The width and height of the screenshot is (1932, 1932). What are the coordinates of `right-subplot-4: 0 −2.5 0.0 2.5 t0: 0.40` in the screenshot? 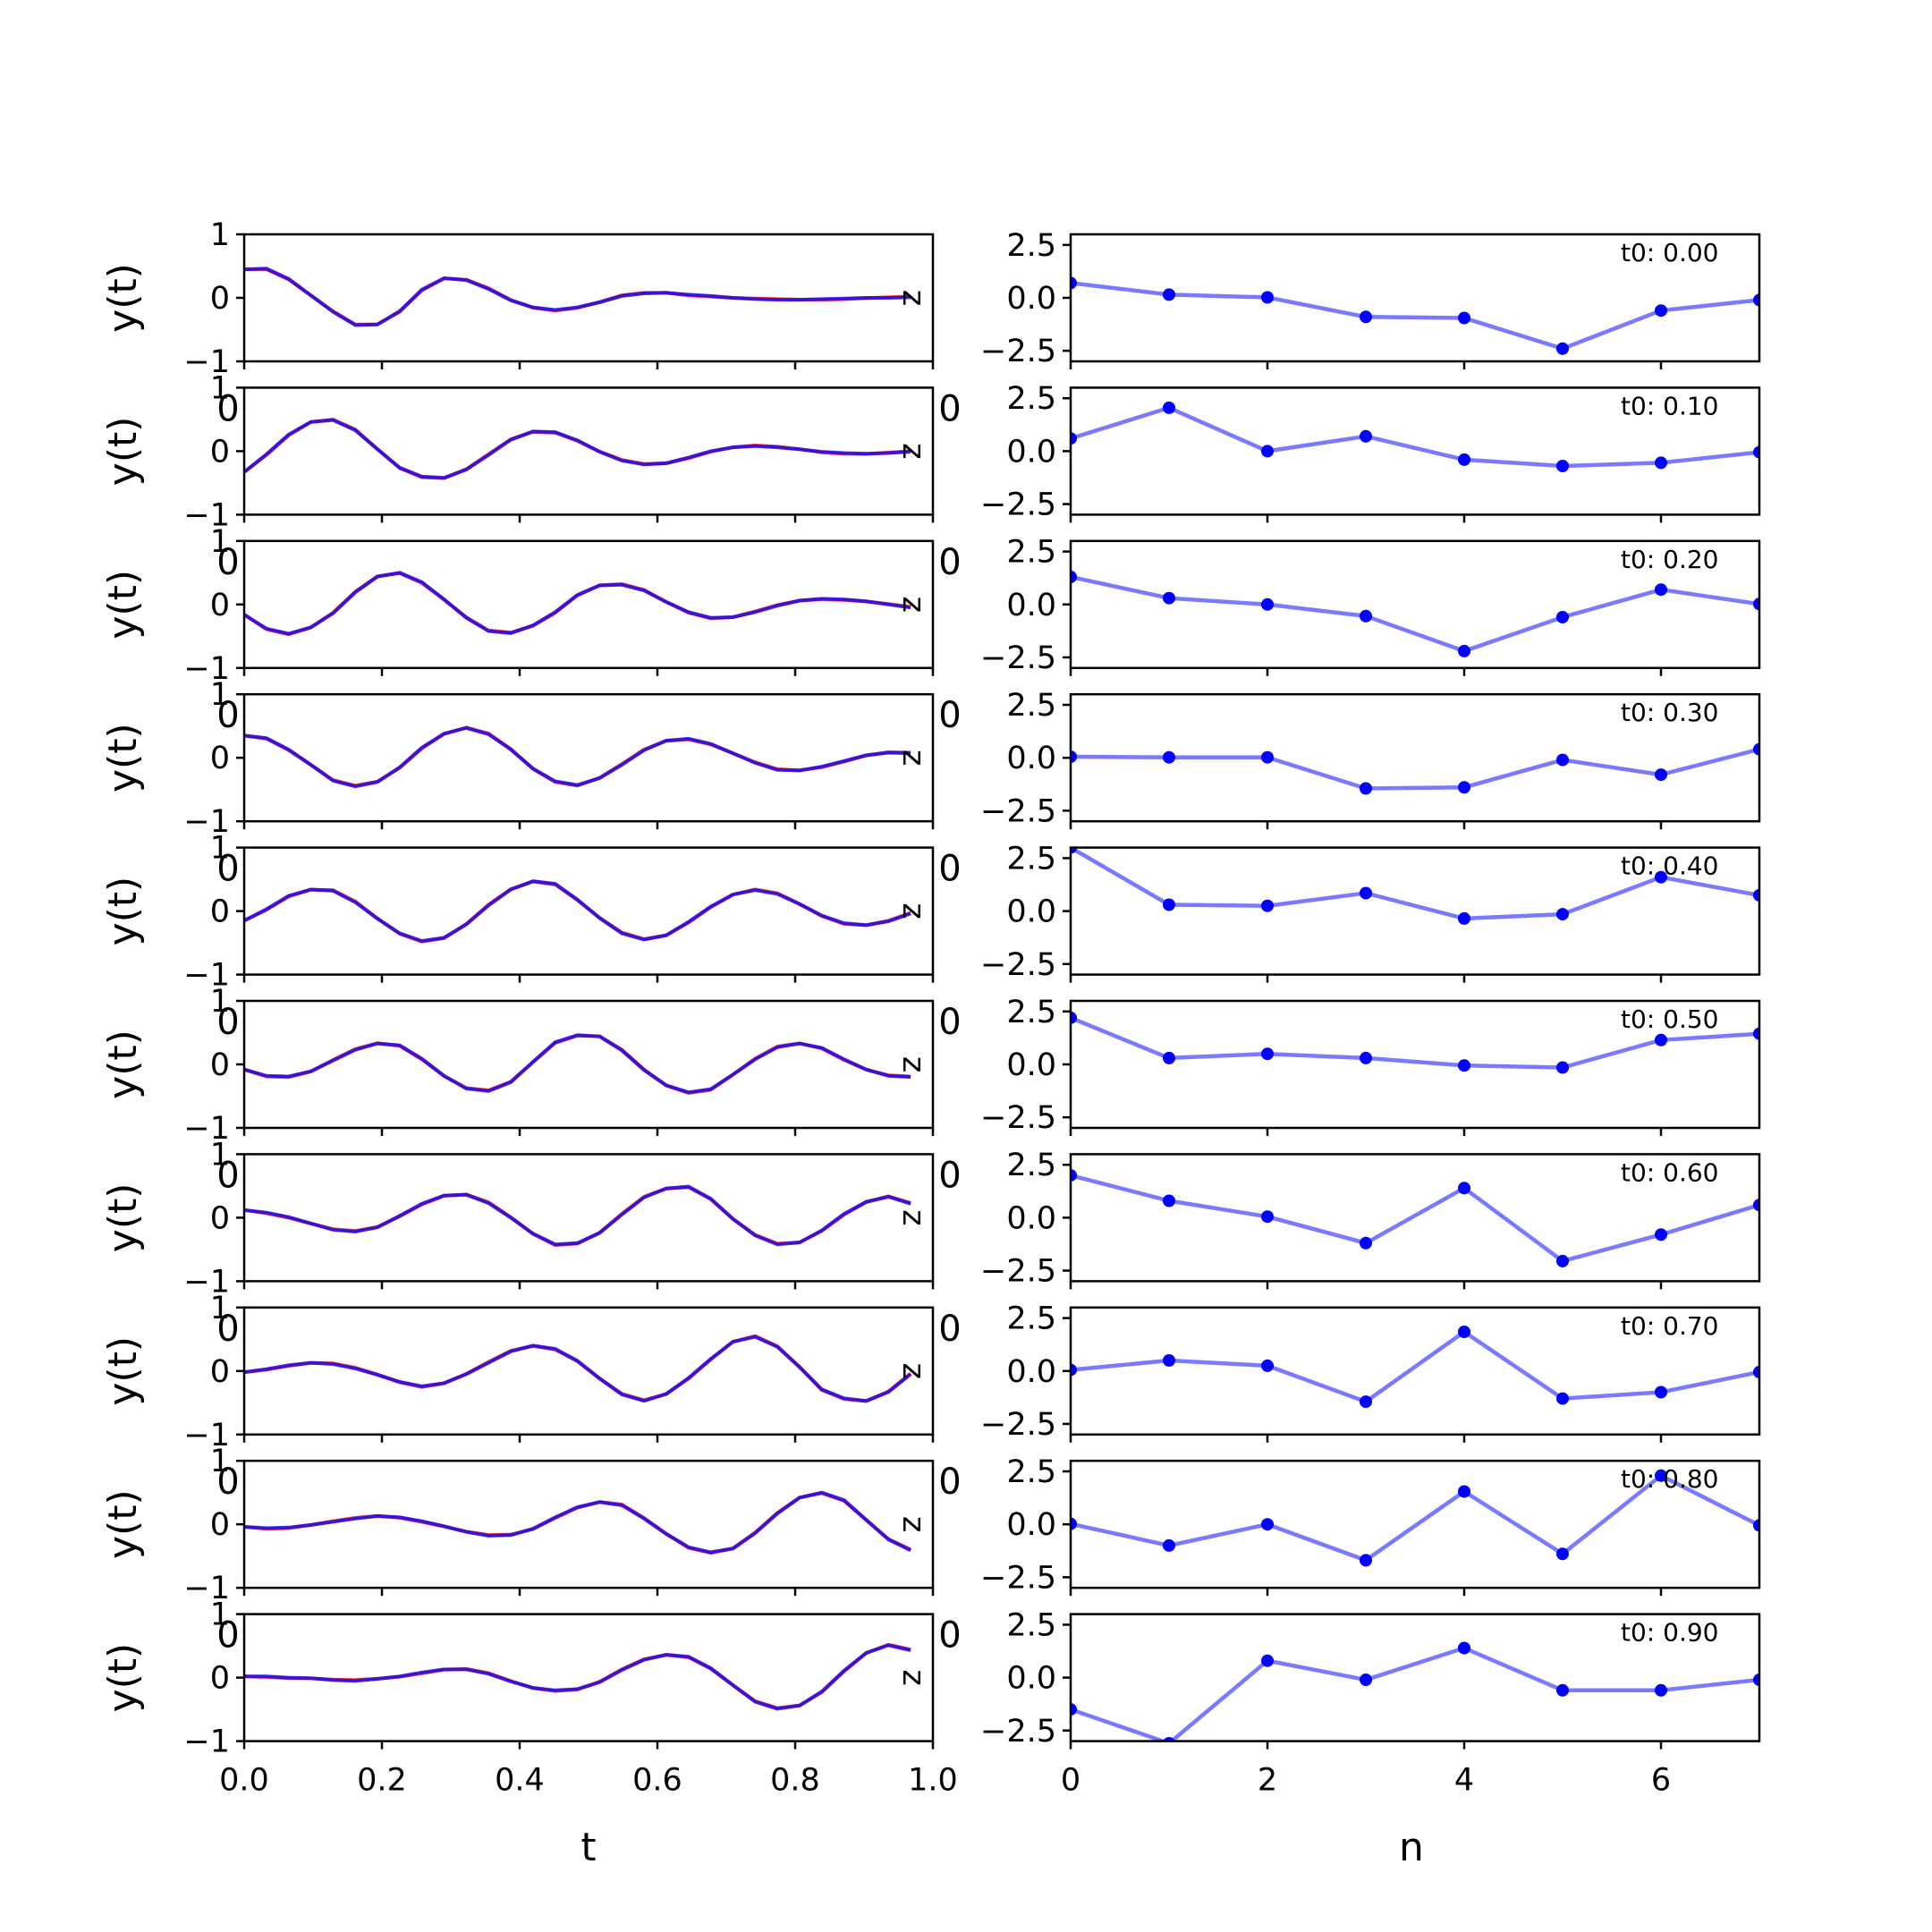 It's located at (1349, 912).